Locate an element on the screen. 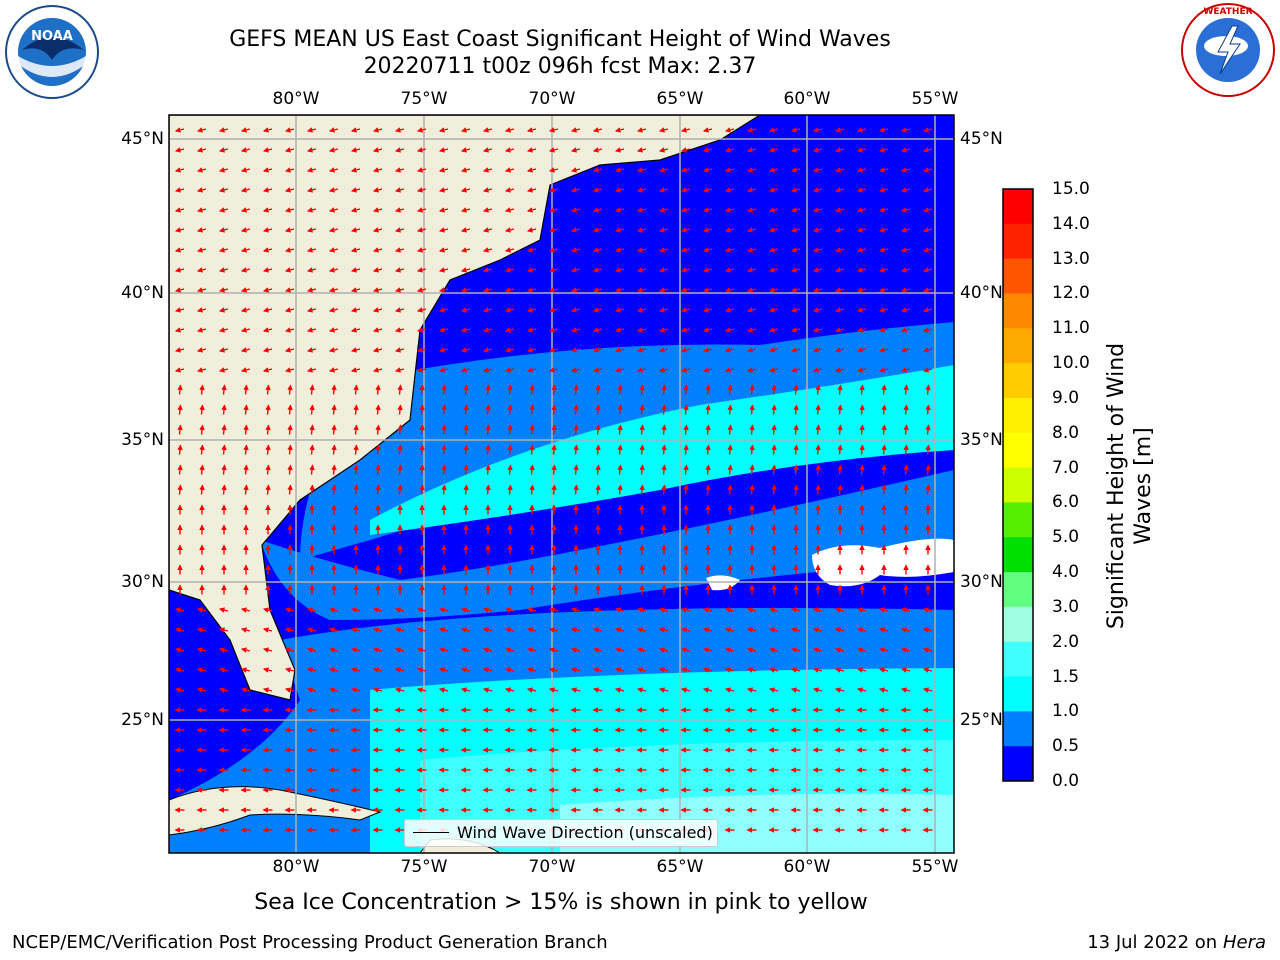 This screenshot has height=960, width=1280. colorbar-tick: 4.0 is located at coordinates (1066, 572).